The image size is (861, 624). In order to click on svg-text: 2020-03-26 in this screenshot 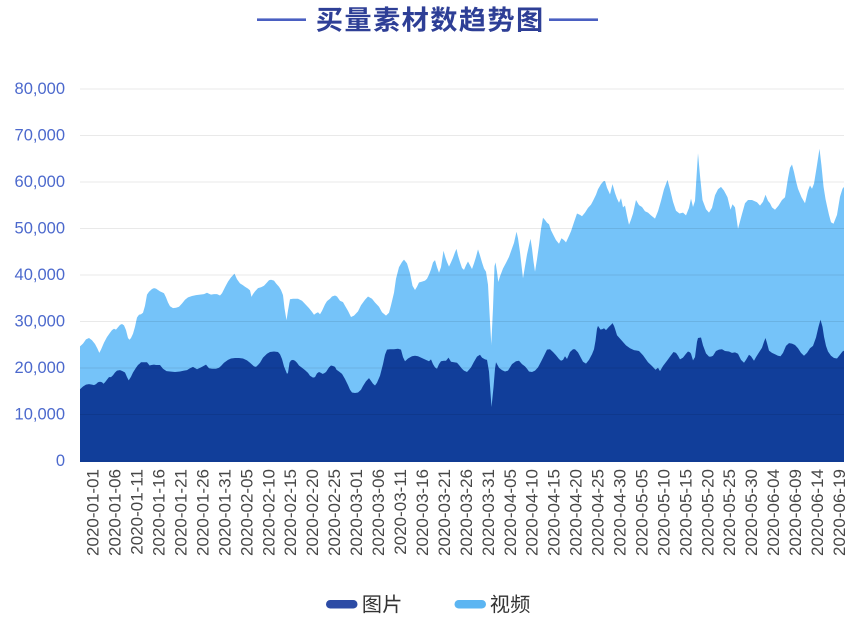, I will do `click(466, 512)`.